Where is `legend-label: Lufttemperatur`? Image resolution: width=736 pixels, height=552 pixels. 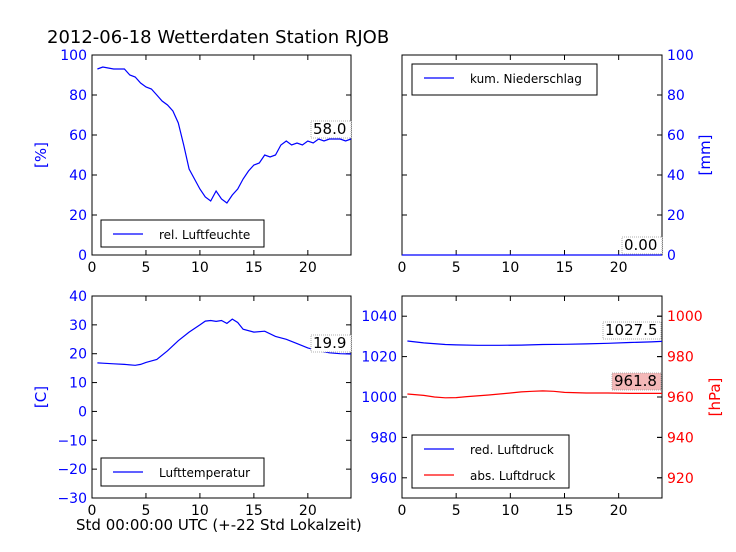 legend-label: Lufttemperatur is located at coordinates (204, 473).